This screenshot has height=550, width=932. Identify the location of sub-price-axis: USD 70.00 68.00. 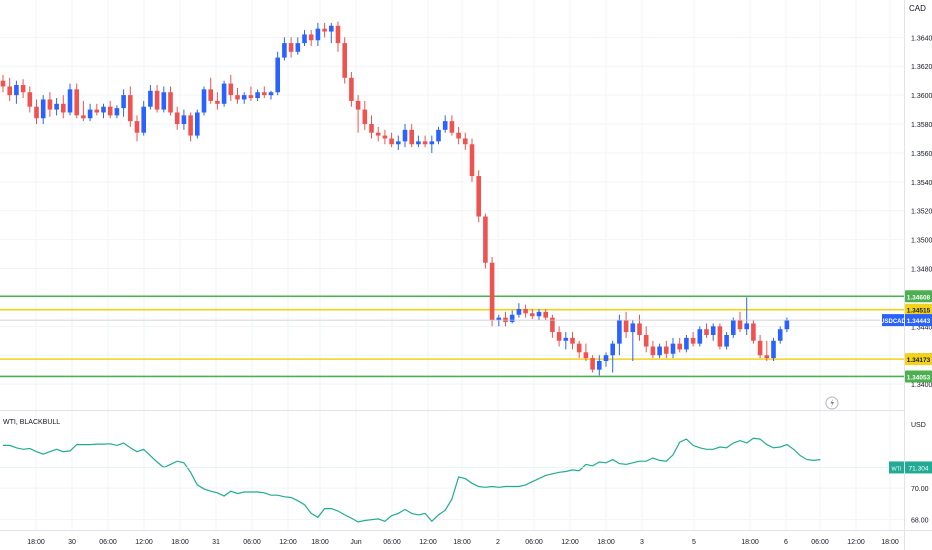
(920, 473).